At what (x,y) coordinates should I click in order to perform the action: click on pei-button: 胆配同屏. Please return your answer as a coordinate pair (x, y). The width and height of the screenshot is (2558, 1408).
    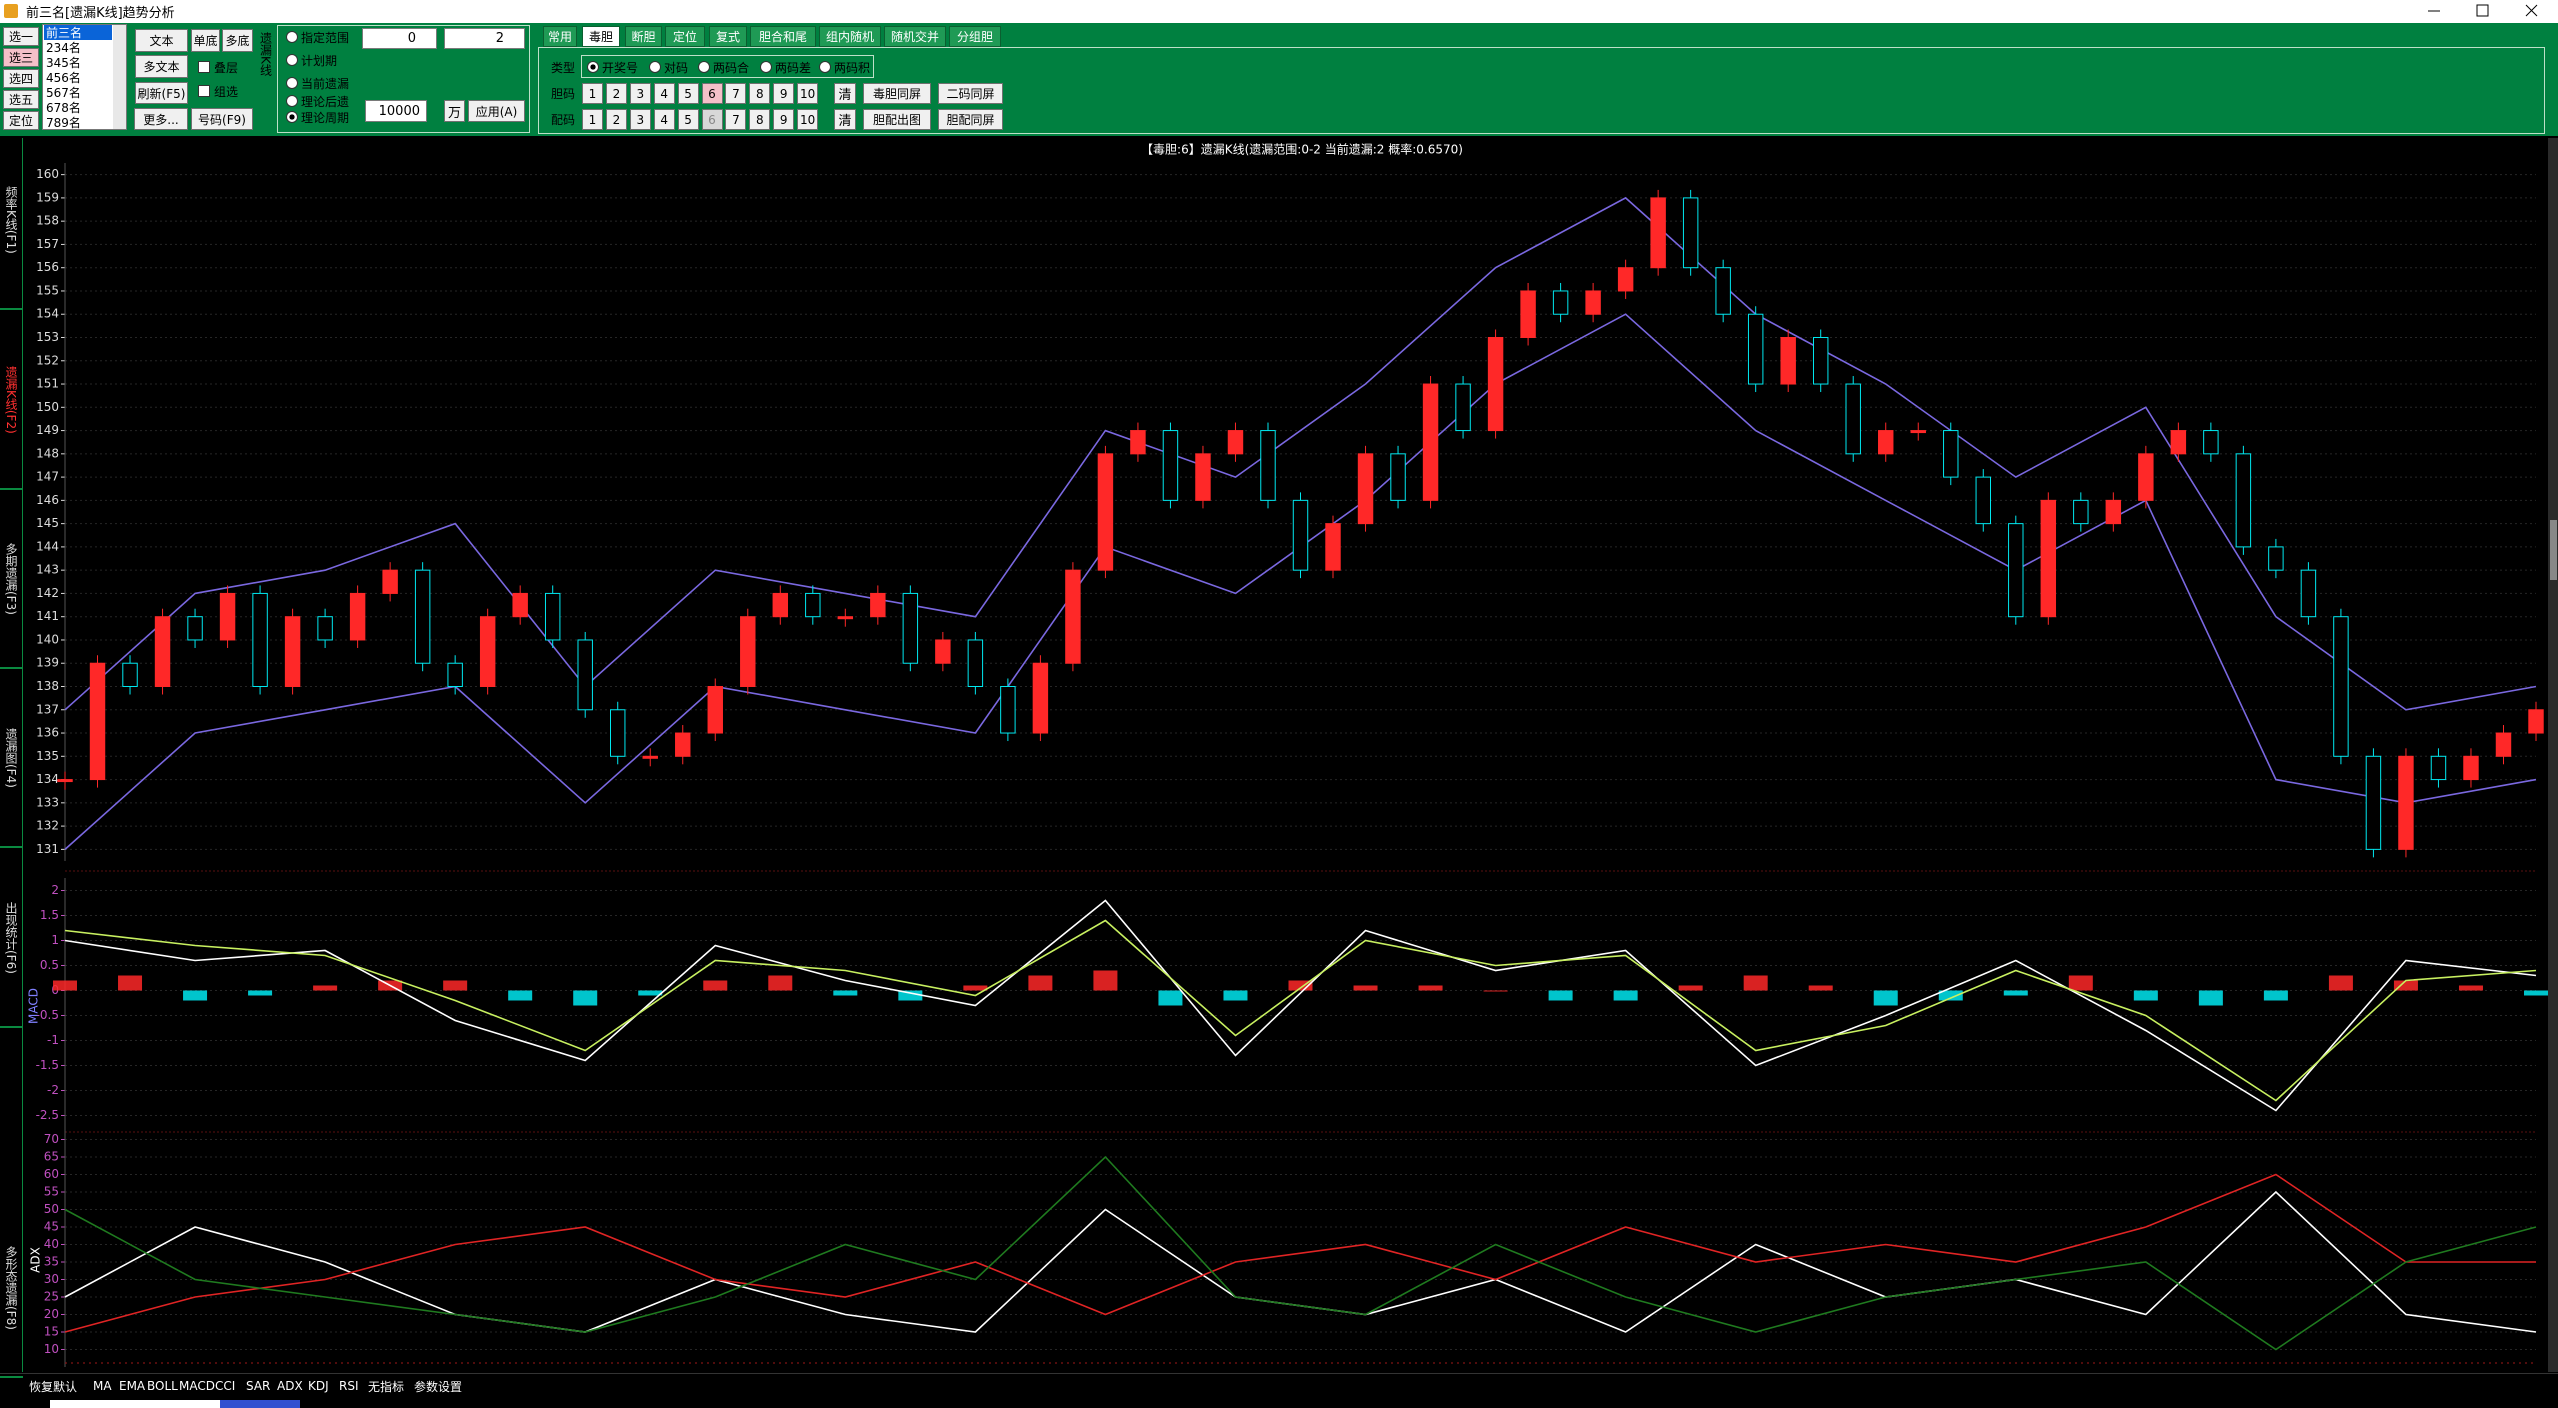
    Looking at the image, I should click on (970, 119).